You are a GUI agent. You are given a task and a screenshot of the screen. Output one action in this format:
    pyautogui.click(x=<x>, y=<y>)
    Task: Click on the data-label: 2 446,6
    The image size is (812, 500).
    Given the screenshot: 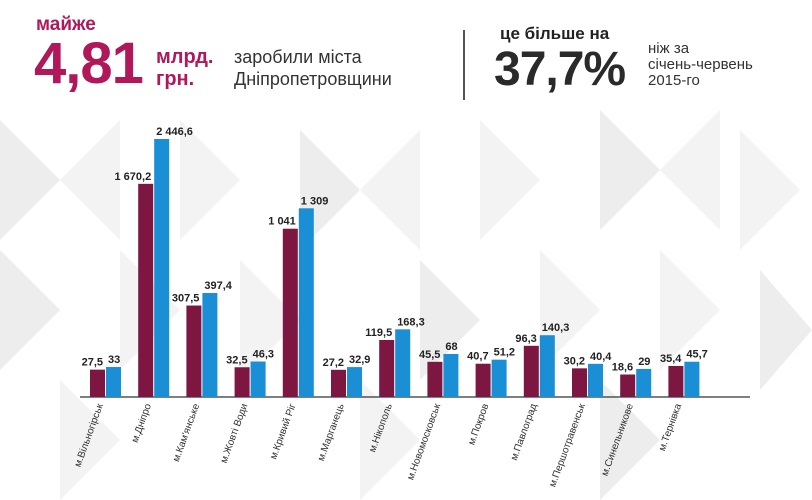 What is the action you would take?
    pyautogui.click(x=174, y=132)
    